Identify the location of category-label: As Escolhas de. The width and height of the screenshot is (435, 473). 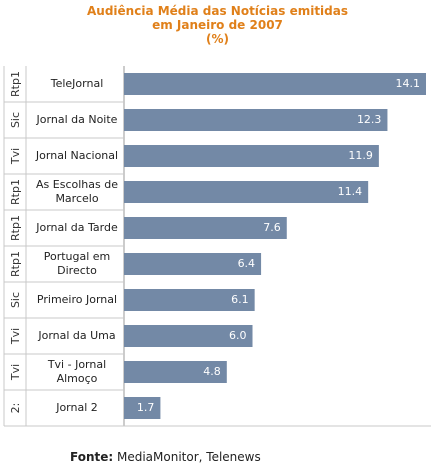
(77, 184).